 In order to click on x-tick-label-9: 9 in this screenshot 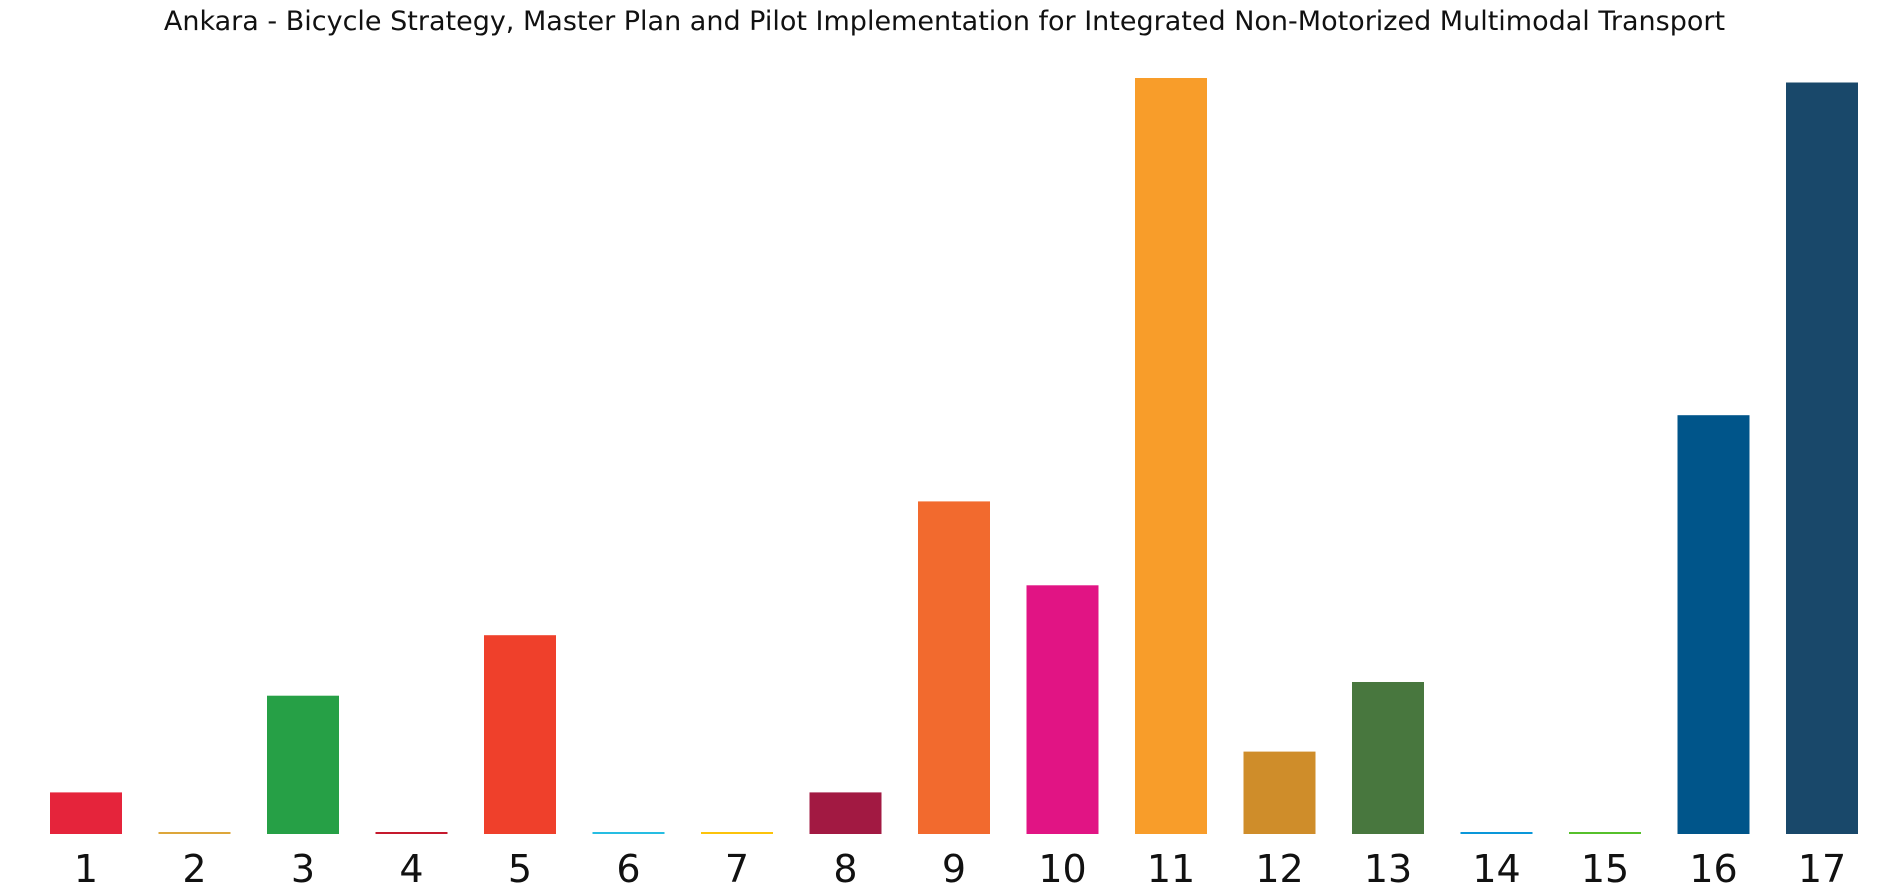, I will do `click(954, 869)`.